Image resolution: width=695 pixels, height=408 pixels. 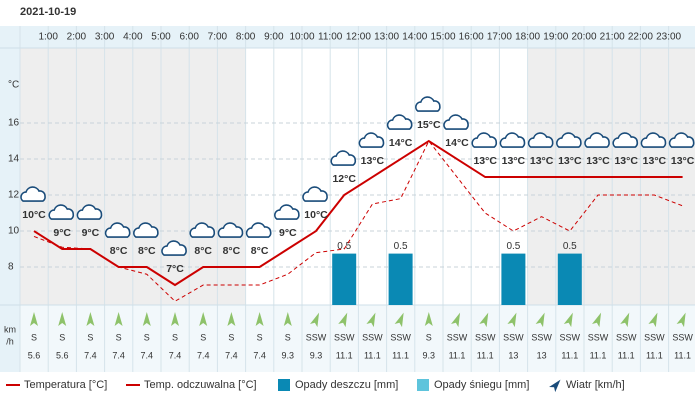 What do you see at coordinates (612, 37) in the screenshot?
I see `hour-label: 21:00` at bounding box center [612, 37].